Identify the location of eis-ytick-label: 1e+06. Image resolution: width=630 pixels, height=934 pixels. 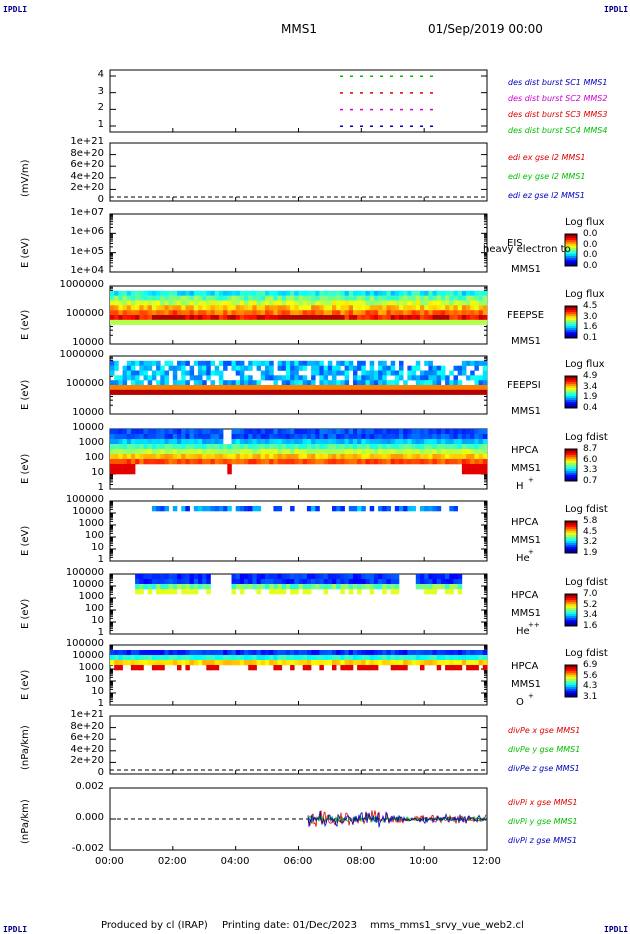
(87, 232).